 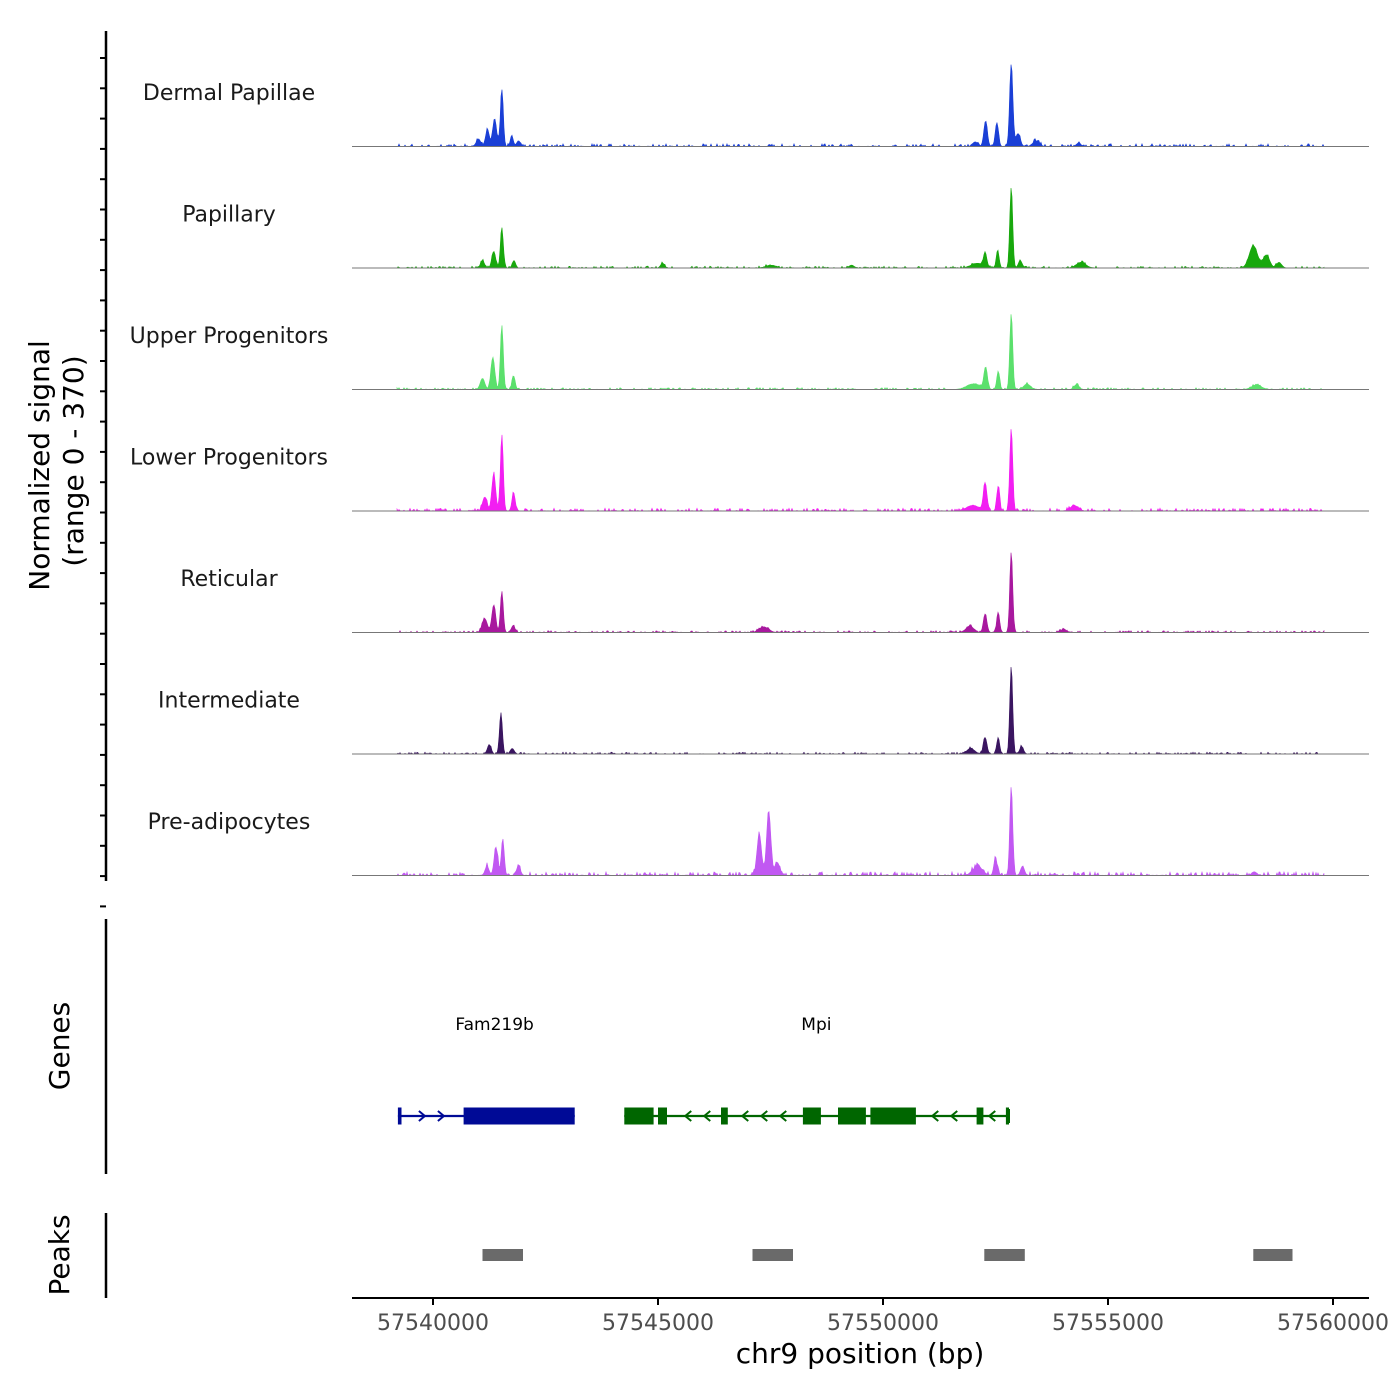 What do you see at coordinates (229, 215) in the screenshot?
I see `coverage-track-label: Papillary` at bounding box center [229, 215].